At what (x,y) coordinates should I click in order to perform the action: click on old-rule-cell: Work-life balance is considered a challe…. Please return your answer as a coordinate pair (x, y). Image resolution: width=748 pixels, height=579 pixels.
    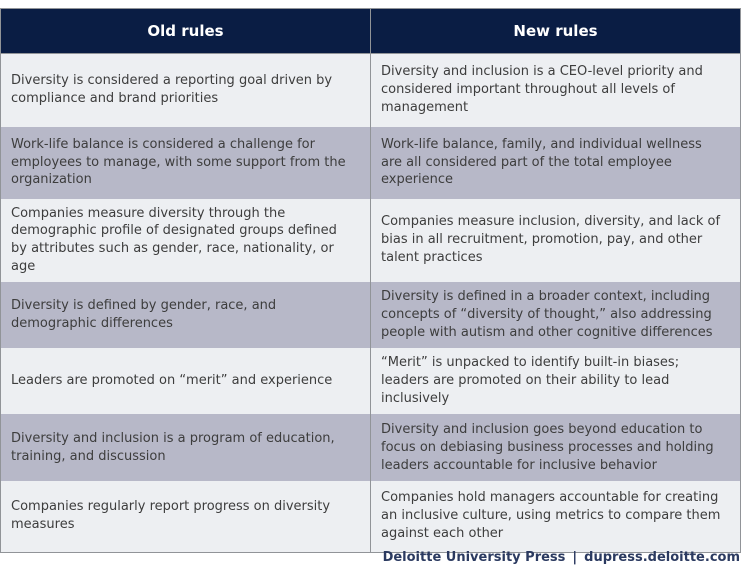
    Looking at the image, I should click on (185, 162).